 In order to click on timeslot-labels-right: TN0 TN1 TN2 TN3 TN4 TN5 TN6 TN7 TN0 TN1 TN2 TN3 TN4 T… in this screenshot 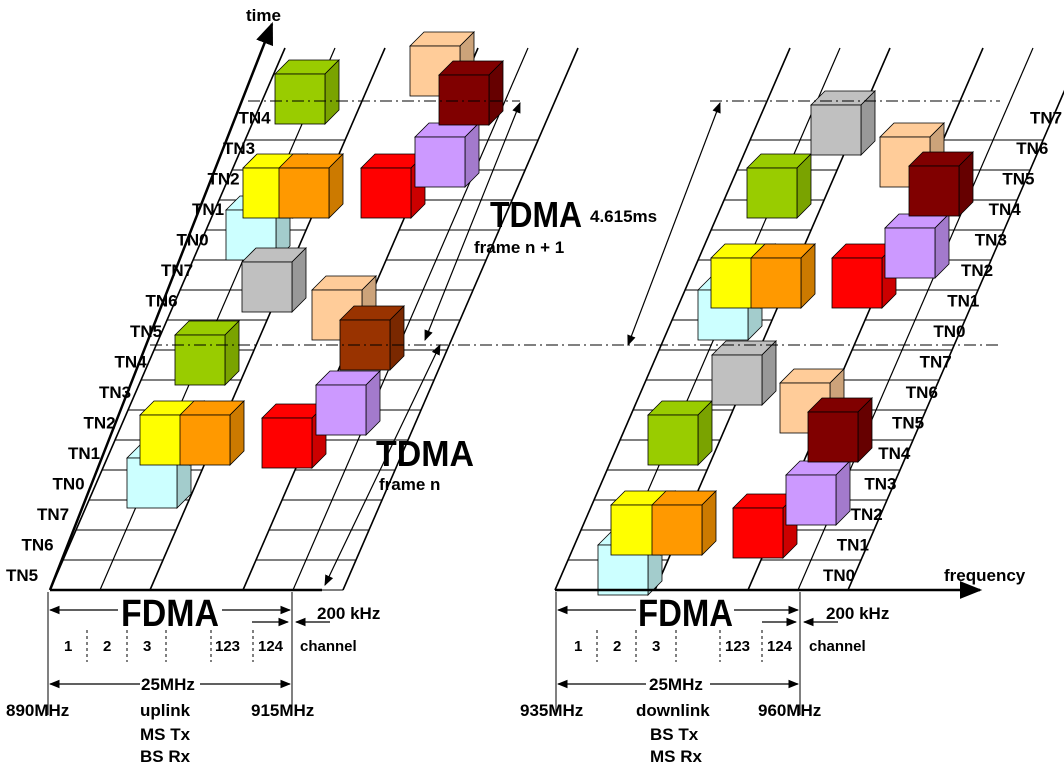, I will do `click(942, 347)`.